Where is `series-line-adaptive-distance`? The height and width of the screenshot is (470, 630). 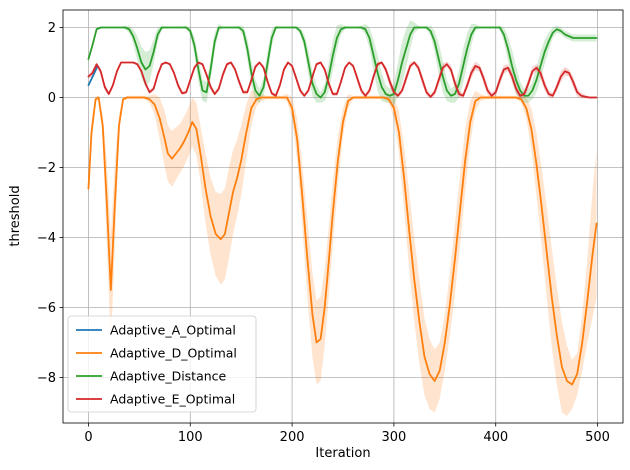 series-line-adaptive-distance is located at coordinates (342, 62).